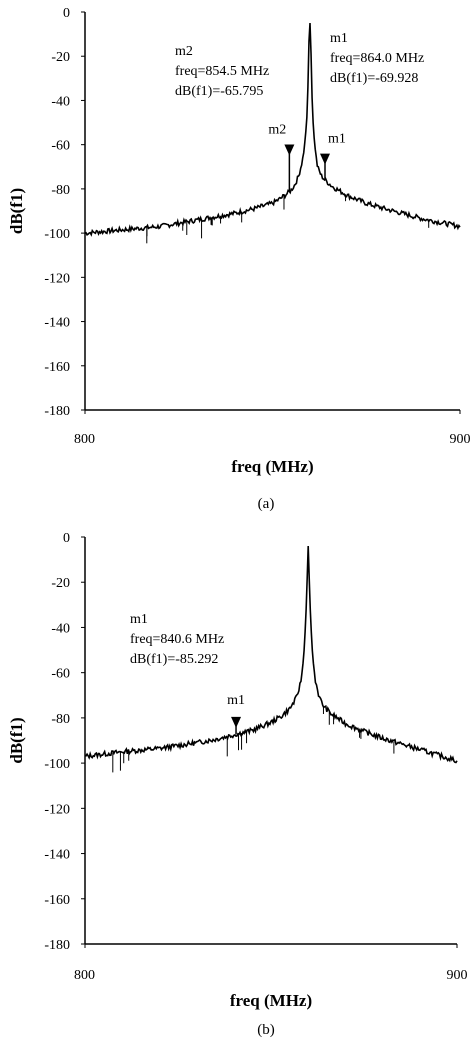 Image resolution: width=474 pixels, height=1047 pixels. Describe the element at coordinates (174, 659) in the screenshot. I see `marker-readout-line: dB(f1)=-85.292` at that location.